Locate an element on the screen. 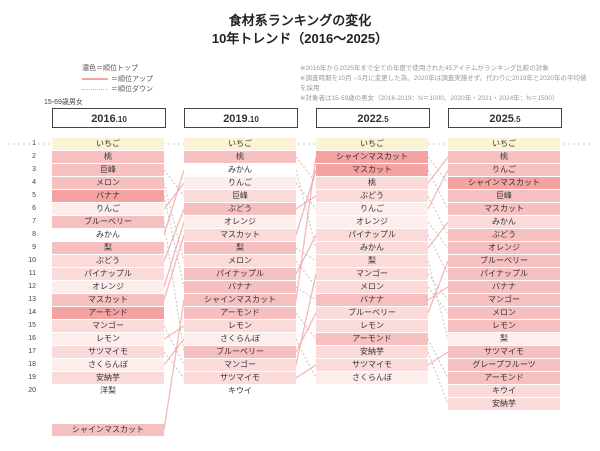 The image size is (600, 451). rank-axis-label: 18 is located at coordinates (32, 364).